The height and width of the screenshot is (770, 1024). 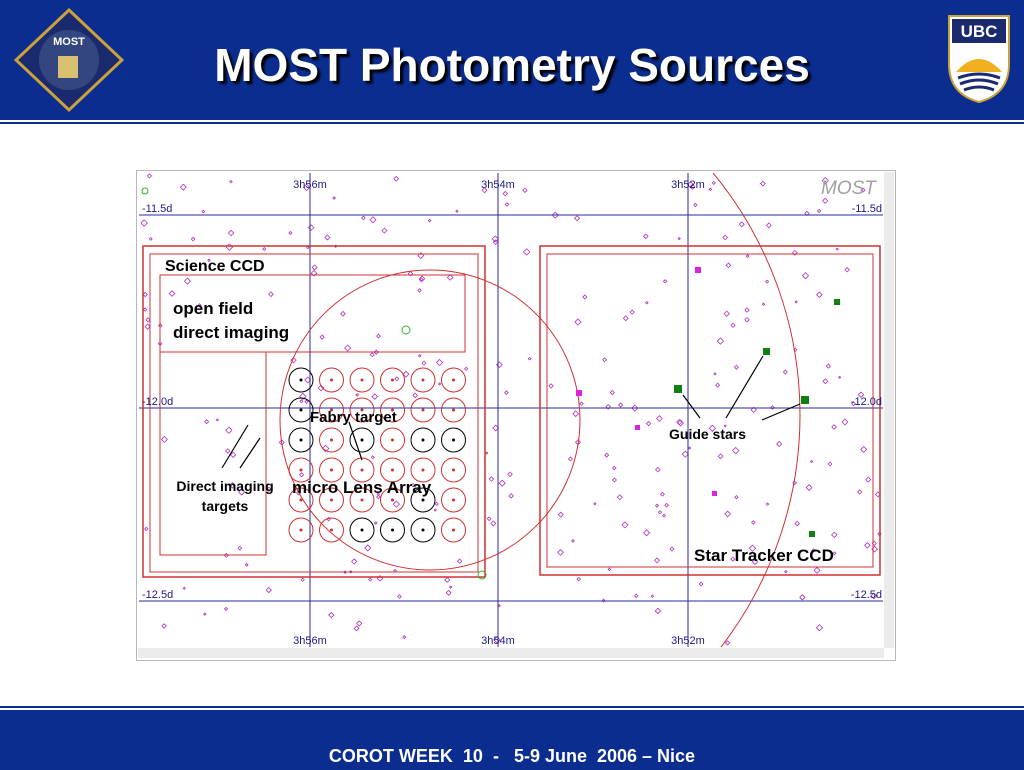 I want to click on field-circle, so click(x=430, y=420).